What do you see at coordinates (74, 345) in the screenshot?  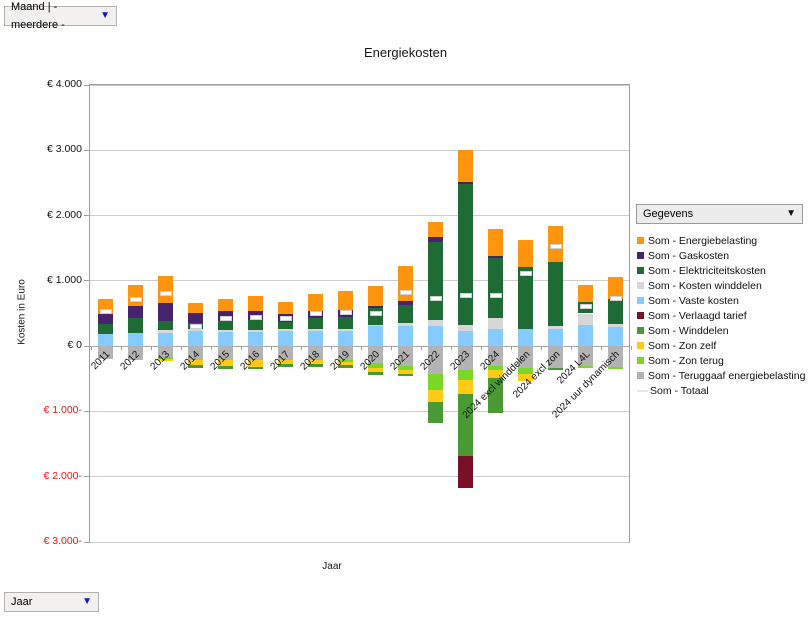 I see `y-axis-tick-label: € 0` at bounding box center [74, 345].